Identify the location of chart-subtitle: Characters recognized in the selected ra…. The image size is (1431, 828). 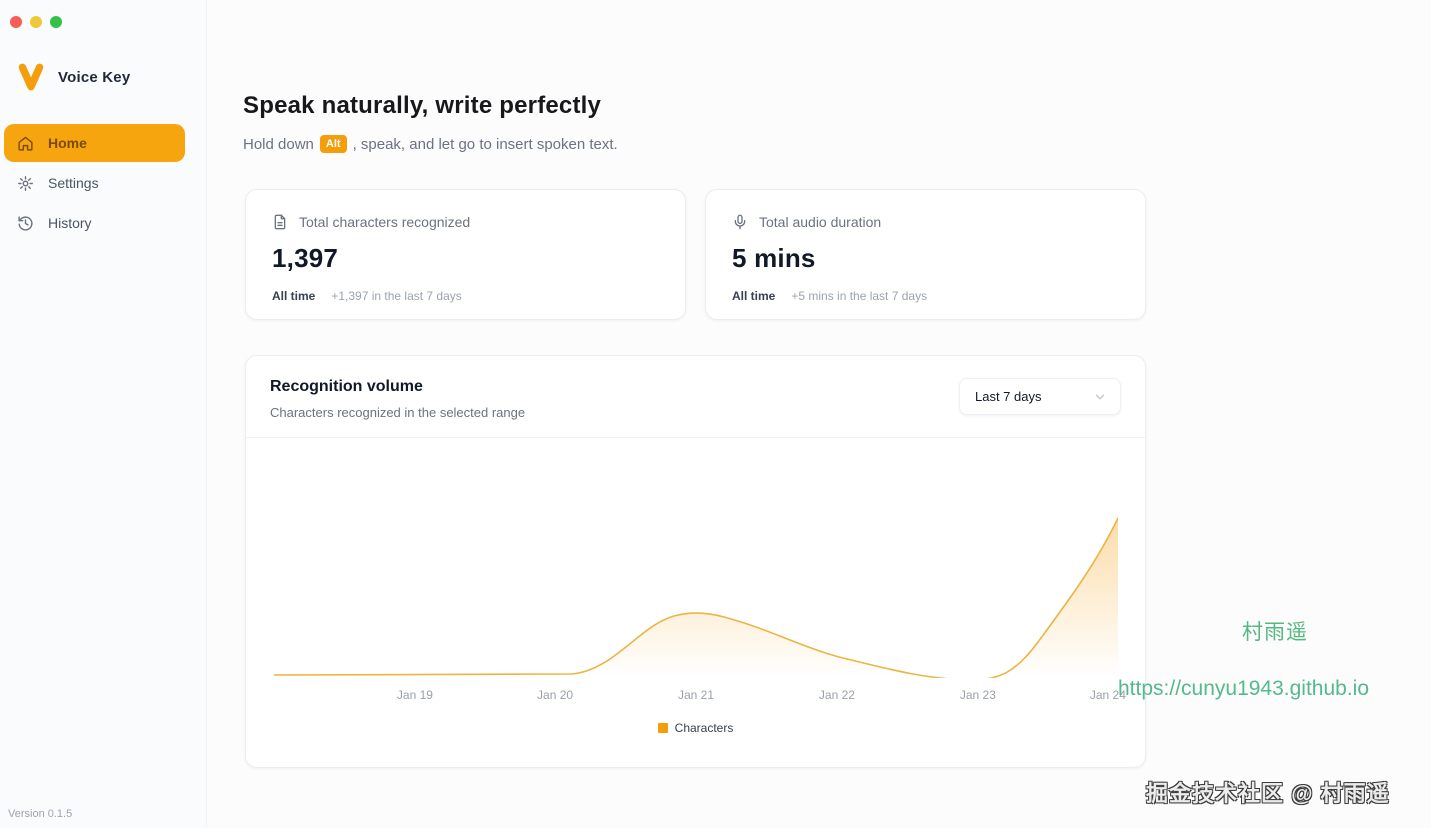
(398, 412).